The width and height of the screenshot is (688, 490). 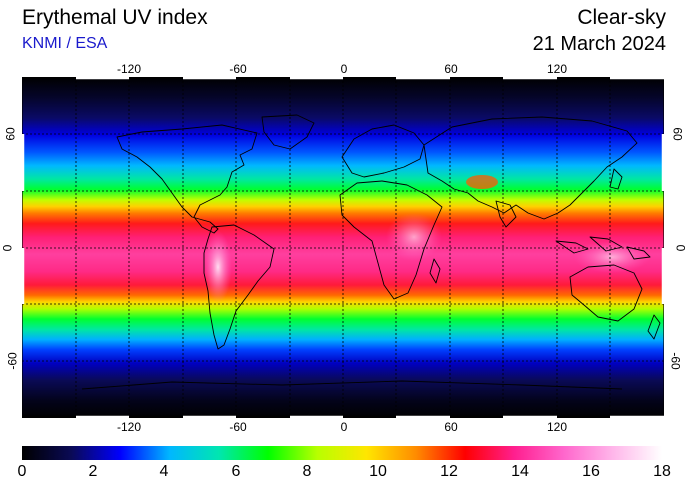 What do you see at coordinates (342, 453) in the screenshot?
I see `uv-colorbar` at bounding box center [342, 453].